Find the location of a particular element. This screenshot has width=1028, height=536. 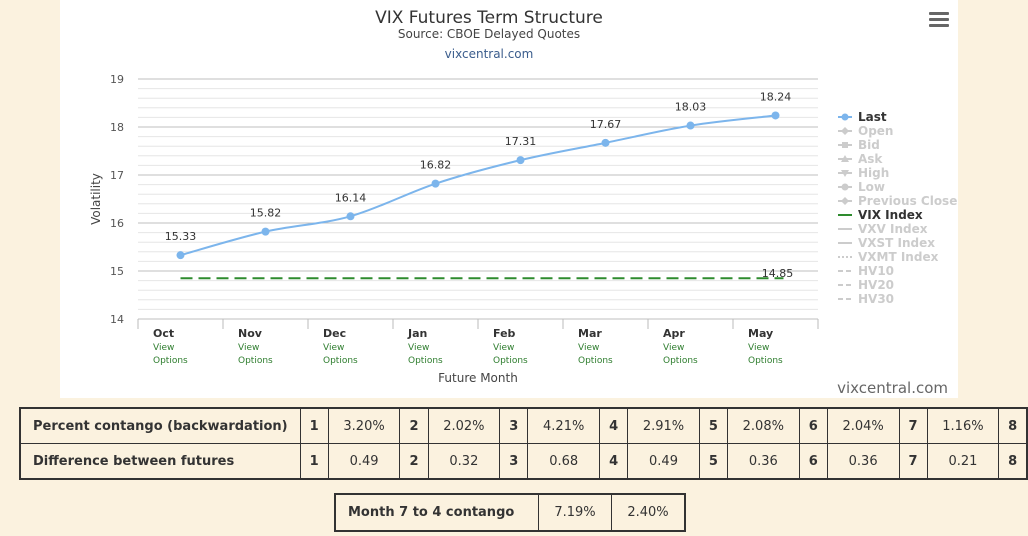

x-tick-label: Feb is located at coordinates (504, 333).